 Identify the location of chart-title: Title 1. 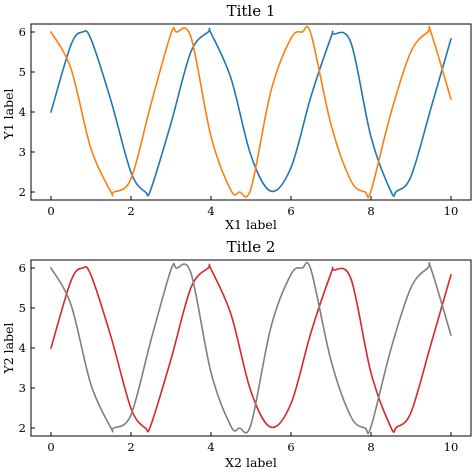
(251, 11).